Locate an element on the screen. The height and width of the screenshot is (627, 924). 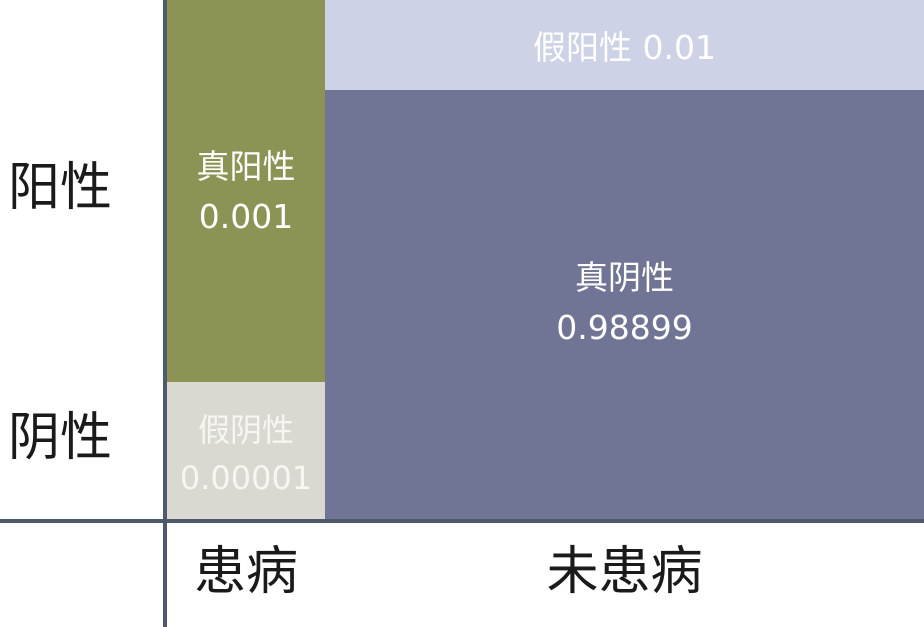
true-positive-value: 0.001 is located at coordinates (246, 216).